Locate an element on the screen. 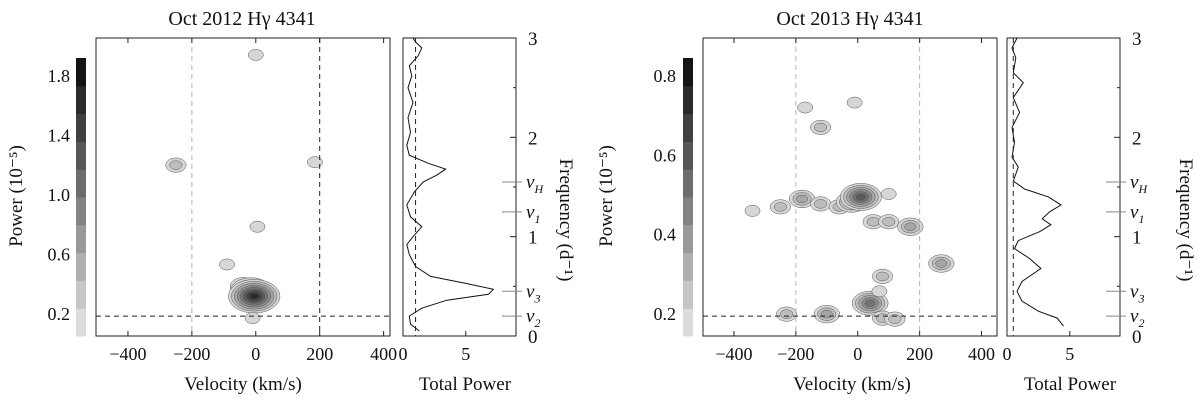 This screenshot has height=409, width=1200. frequency-mark-label: ν2 is located at coordinates (1137, 318).